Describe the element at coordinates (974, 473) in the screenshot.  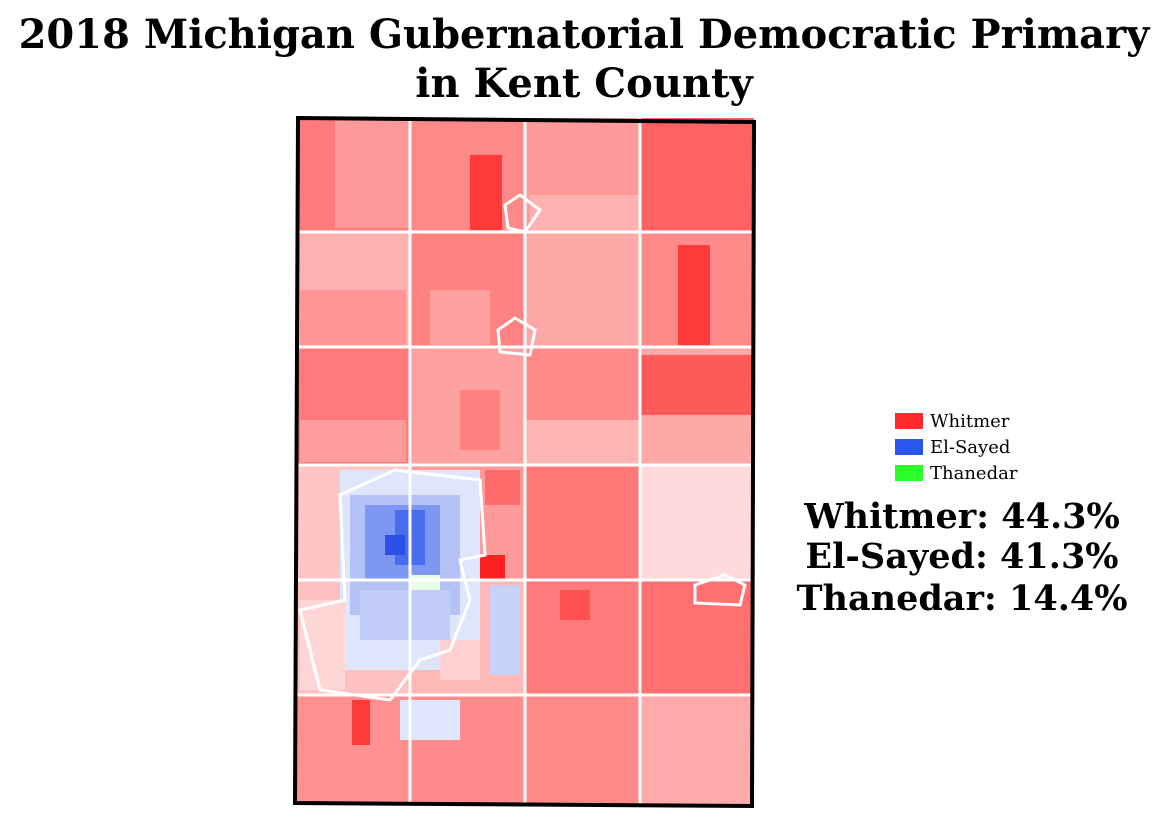
I see `legend-label: Thanedar` at that location.